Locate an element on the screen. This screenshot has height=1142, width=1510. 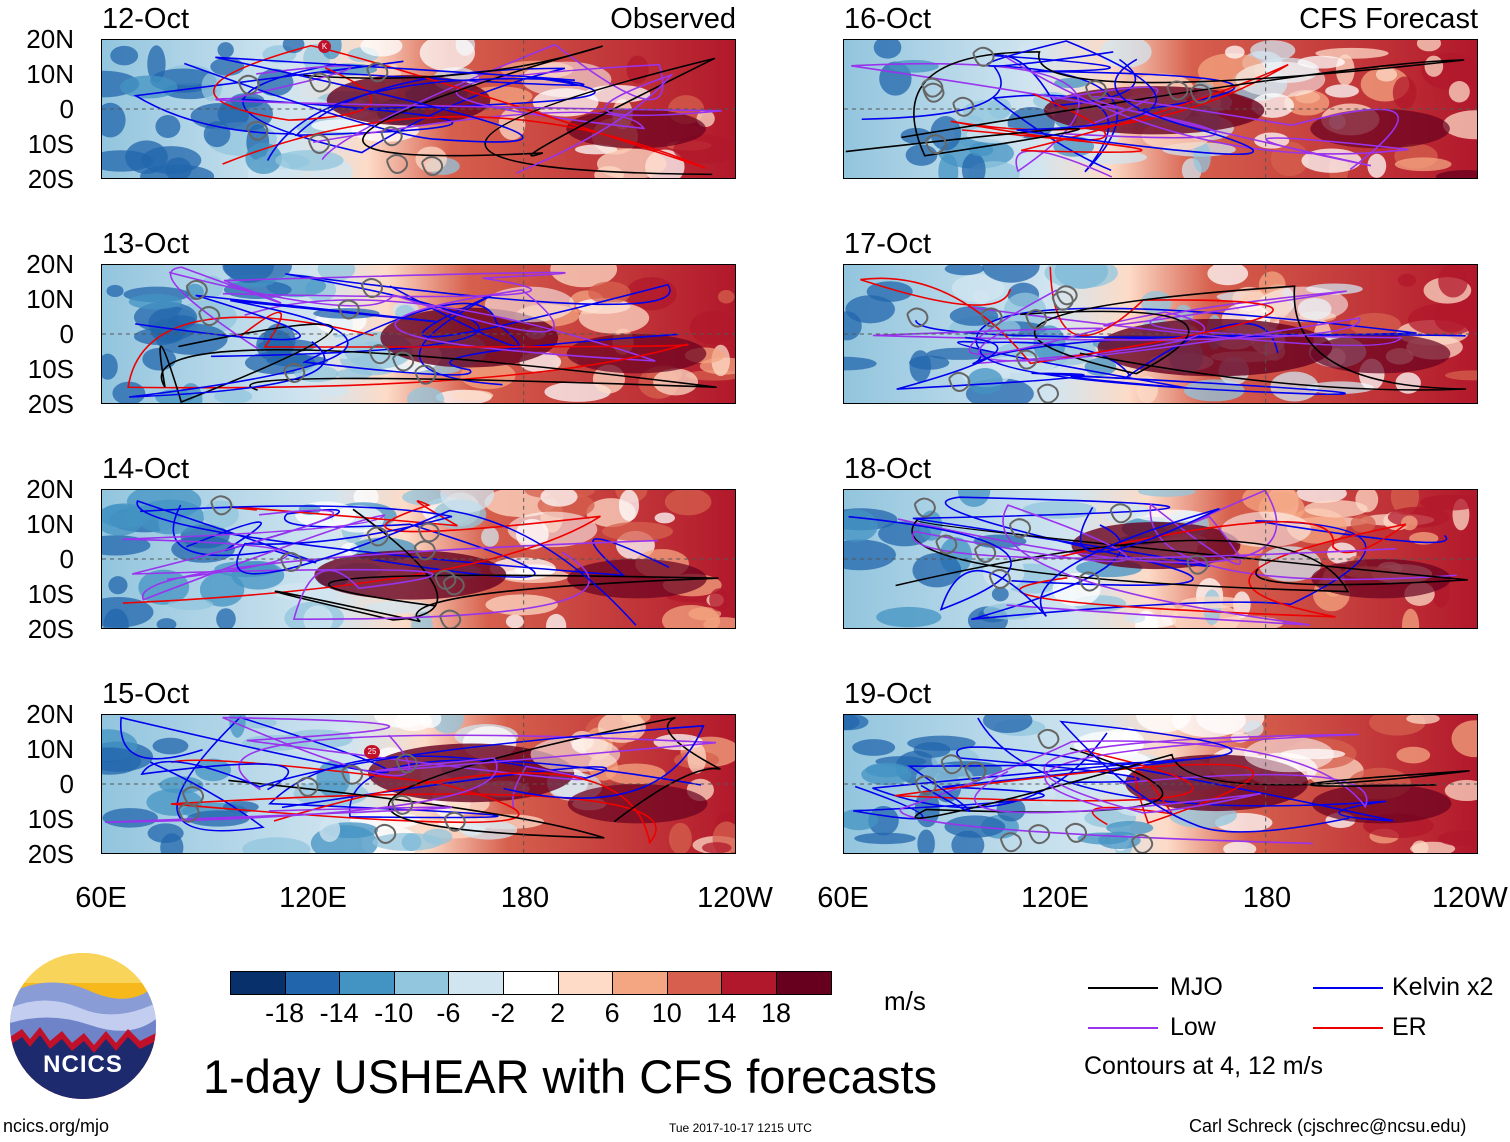
legend-low-line is located at coordinates (1123, 1028).